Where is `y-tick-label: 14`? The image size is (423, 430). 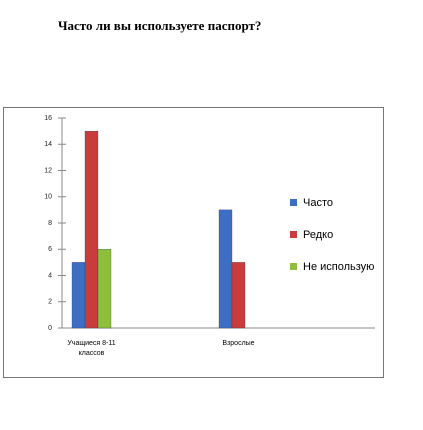 y-tick-label: 14 is located at coordinates (48, 144).